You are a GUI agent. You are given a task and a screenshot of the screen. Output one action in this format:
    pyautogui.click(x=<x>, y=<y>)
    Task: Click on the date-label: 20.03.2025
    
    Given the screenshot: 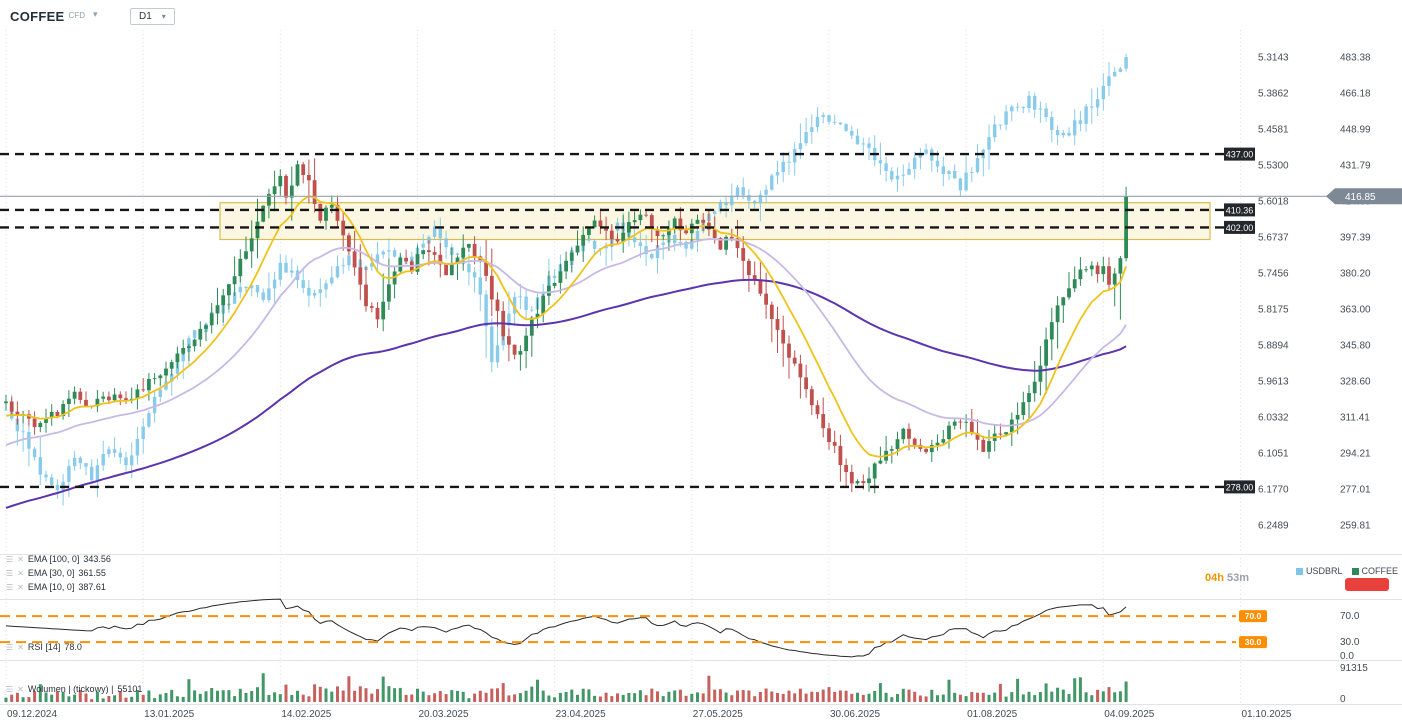 What is the action you would take?
    pyautogui.click(x=443, y=714)
    